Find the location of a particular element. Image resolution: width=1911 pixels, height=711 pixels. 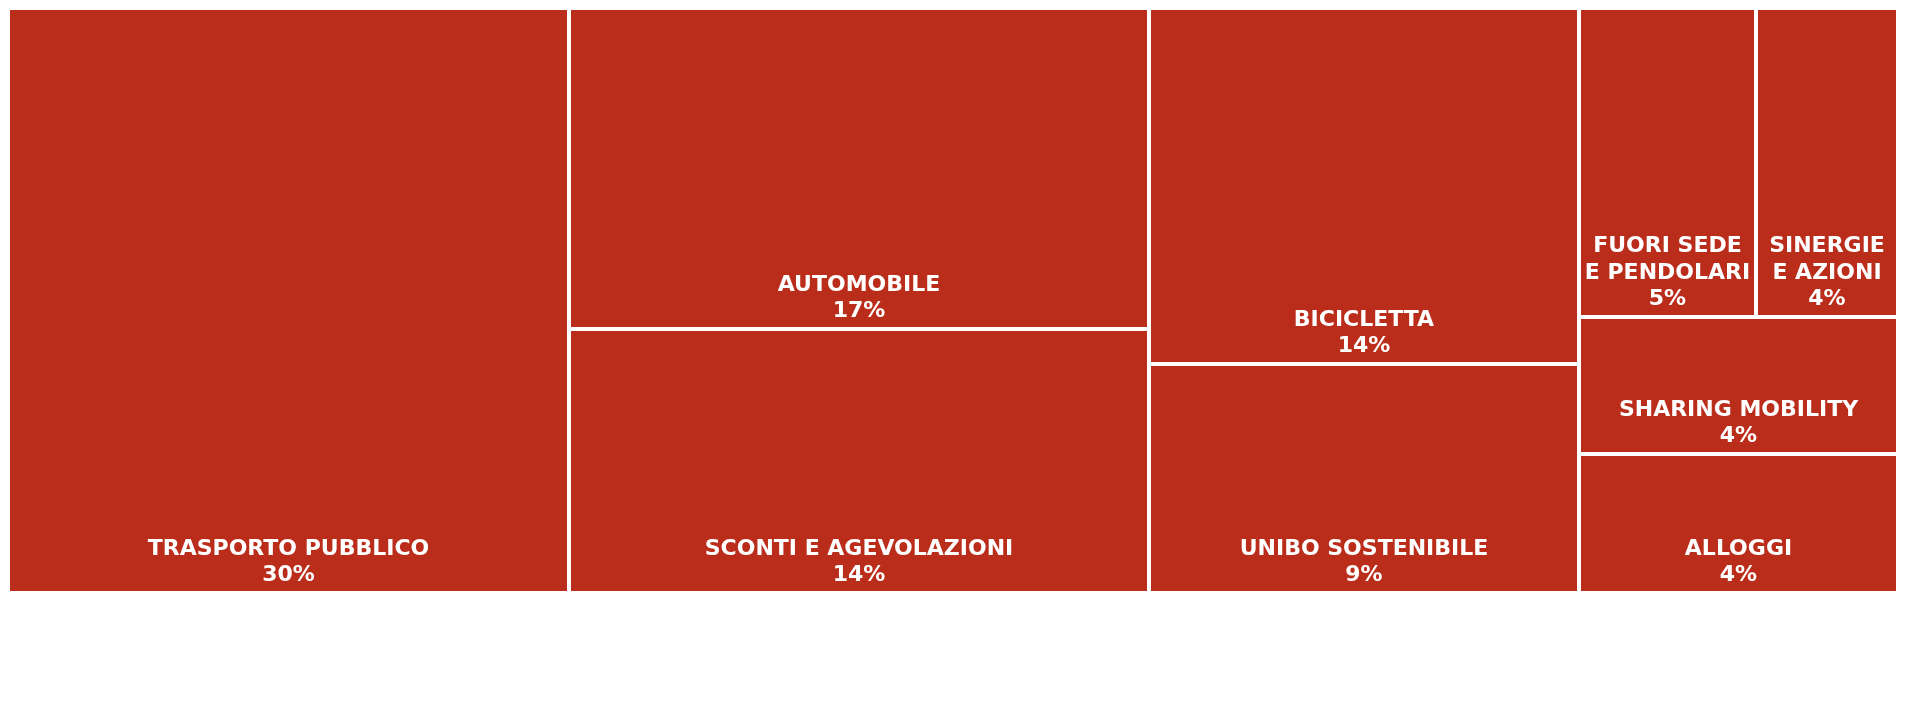

category-label: SCONTI E AGEVOLAZIONI is located at coordinates (859, 547).